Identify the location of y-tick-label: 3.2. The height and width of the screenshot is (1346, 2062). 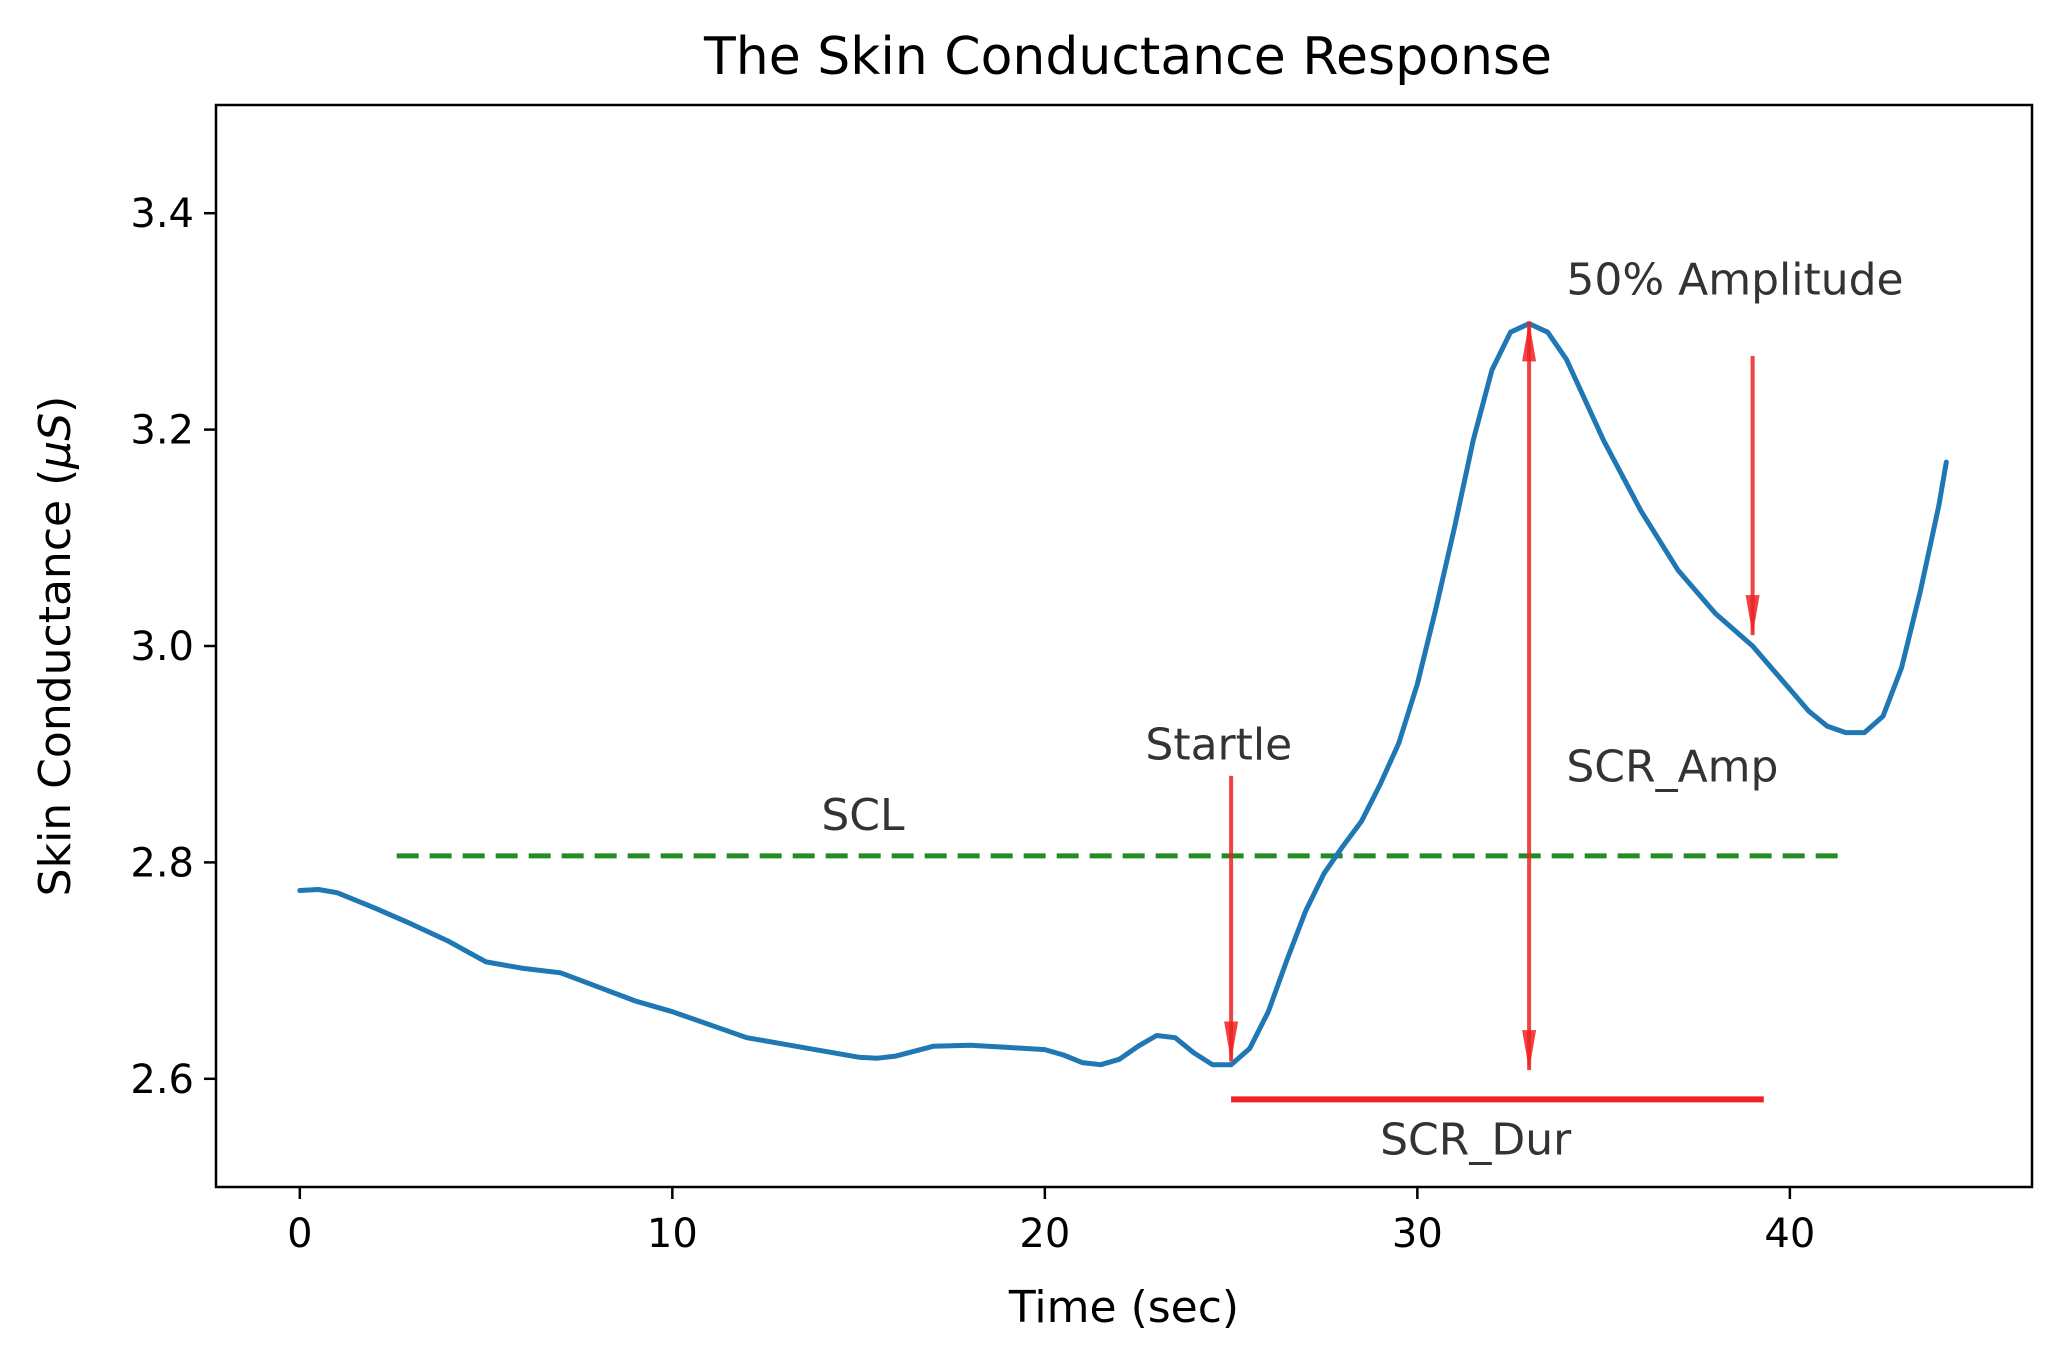
(162, 431).